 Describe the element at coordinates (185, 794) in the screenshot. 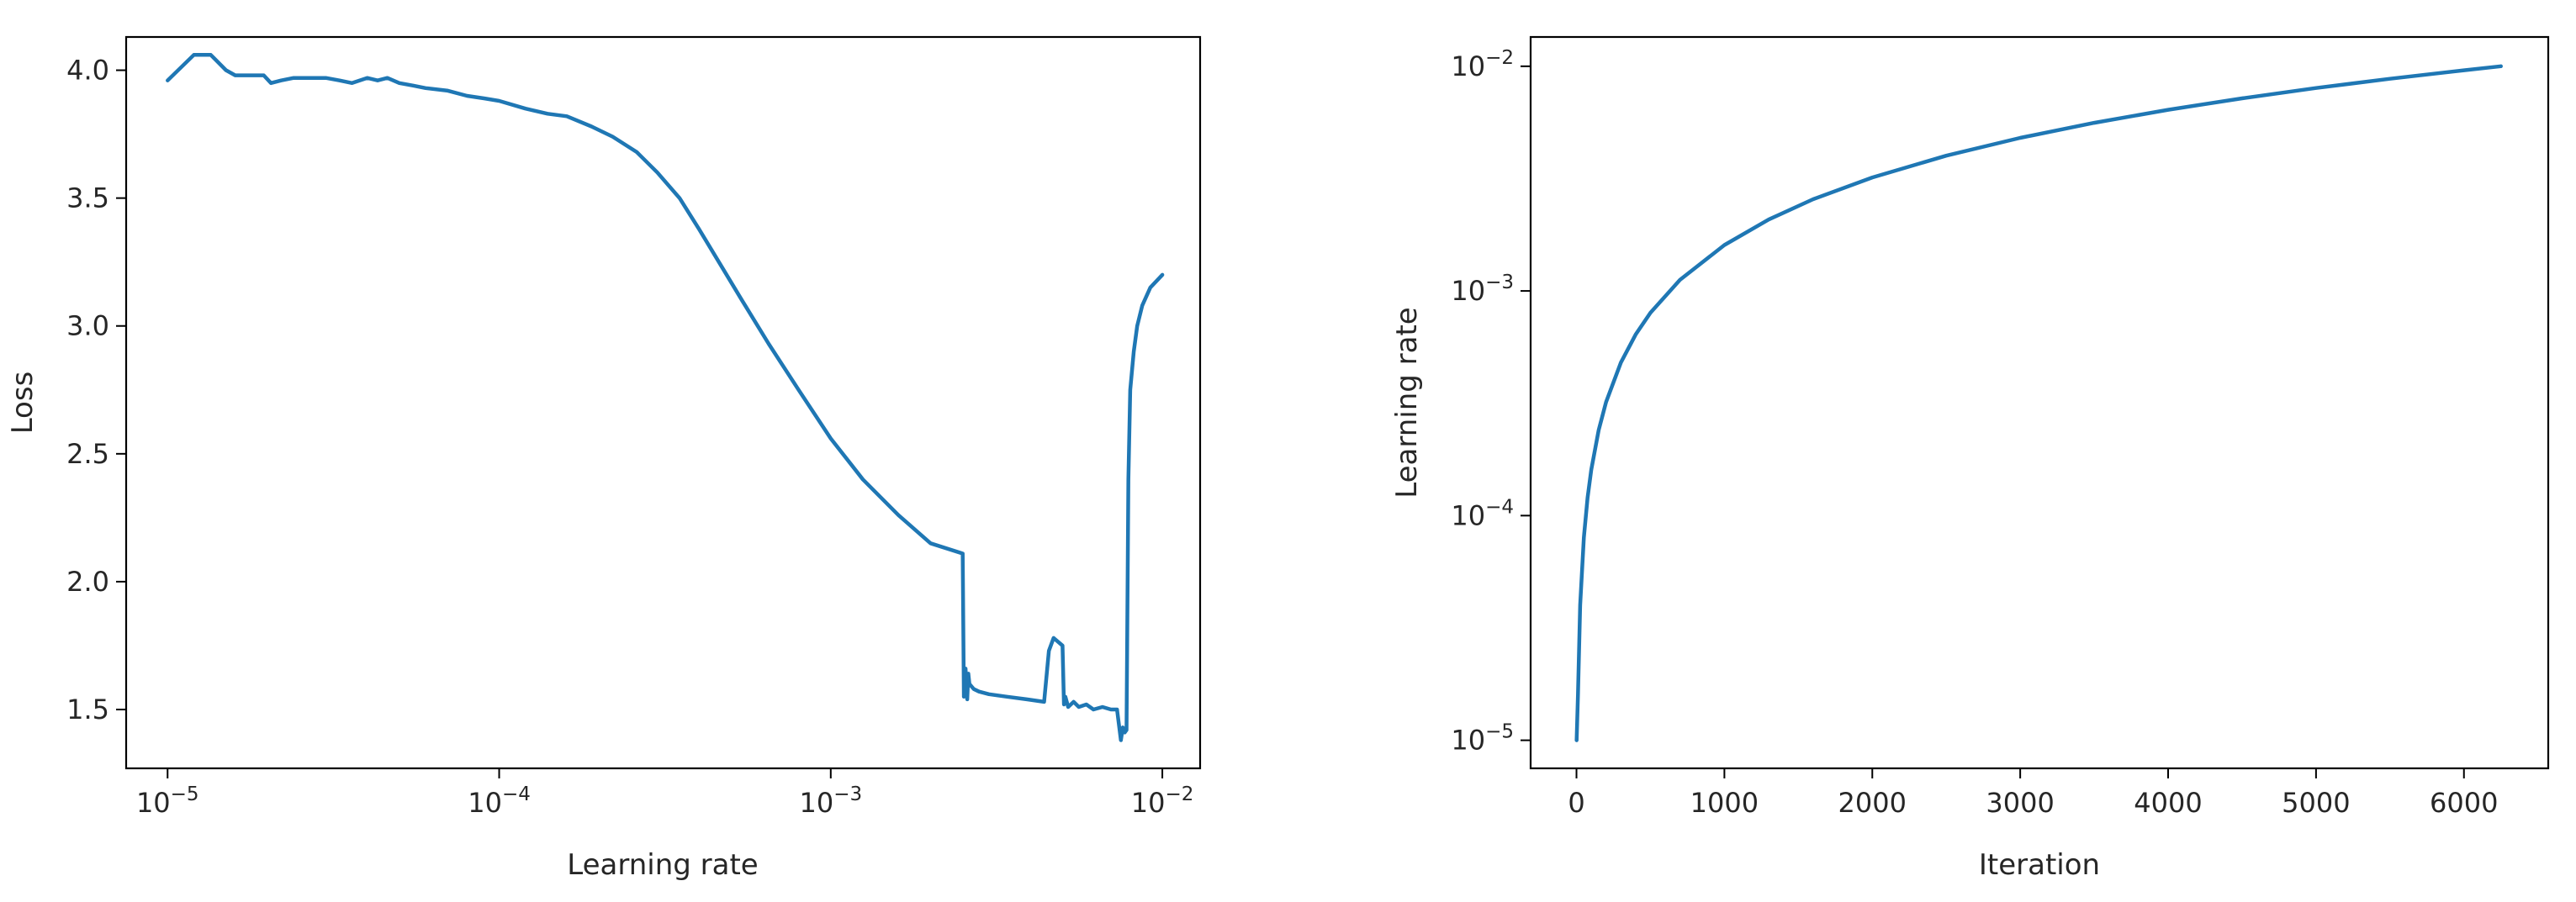

I see `chart0-x-tick-label-exponent: −5` at that location.